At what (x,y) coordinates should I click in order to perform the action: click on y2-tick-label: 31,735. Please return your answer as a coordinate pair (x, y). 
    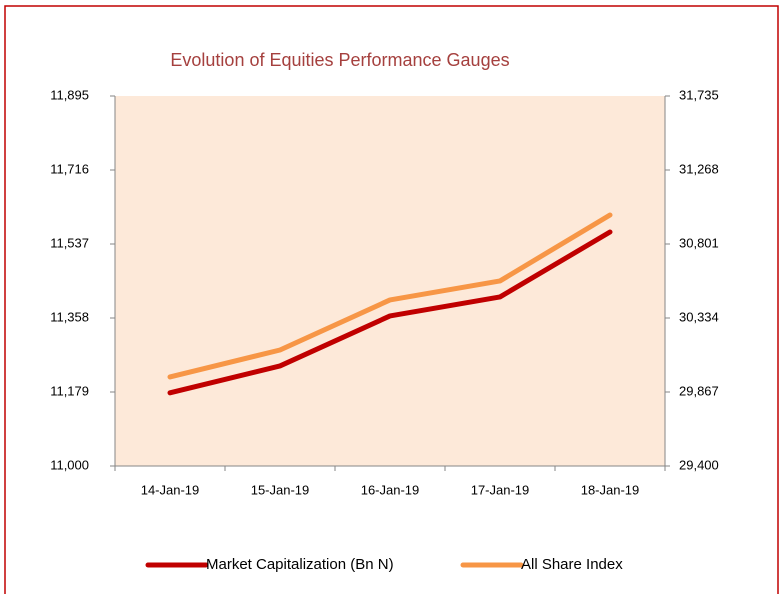
    Looking at the image, I should click on (699, 94).